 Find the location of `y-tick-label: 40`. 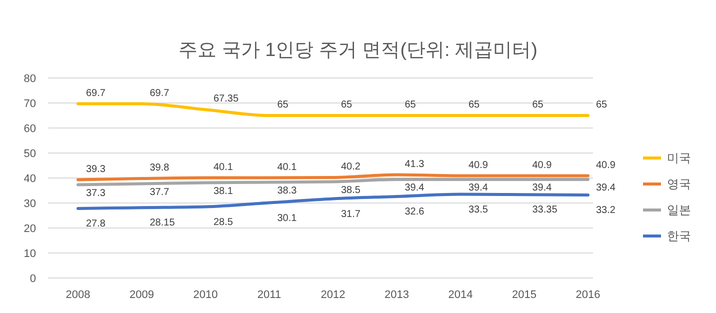

y-tick-label: 40 is located at coordinates (30, 179).